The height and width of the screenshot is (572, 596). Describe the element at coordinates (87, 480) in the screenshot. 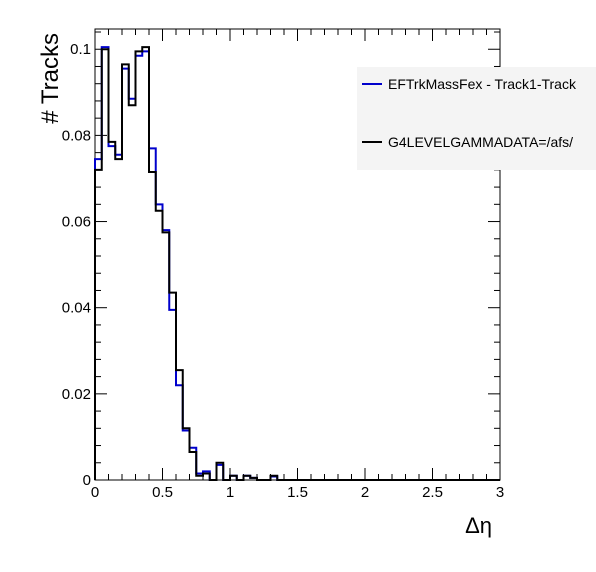

I see `y-tick-label: 0` at that location.